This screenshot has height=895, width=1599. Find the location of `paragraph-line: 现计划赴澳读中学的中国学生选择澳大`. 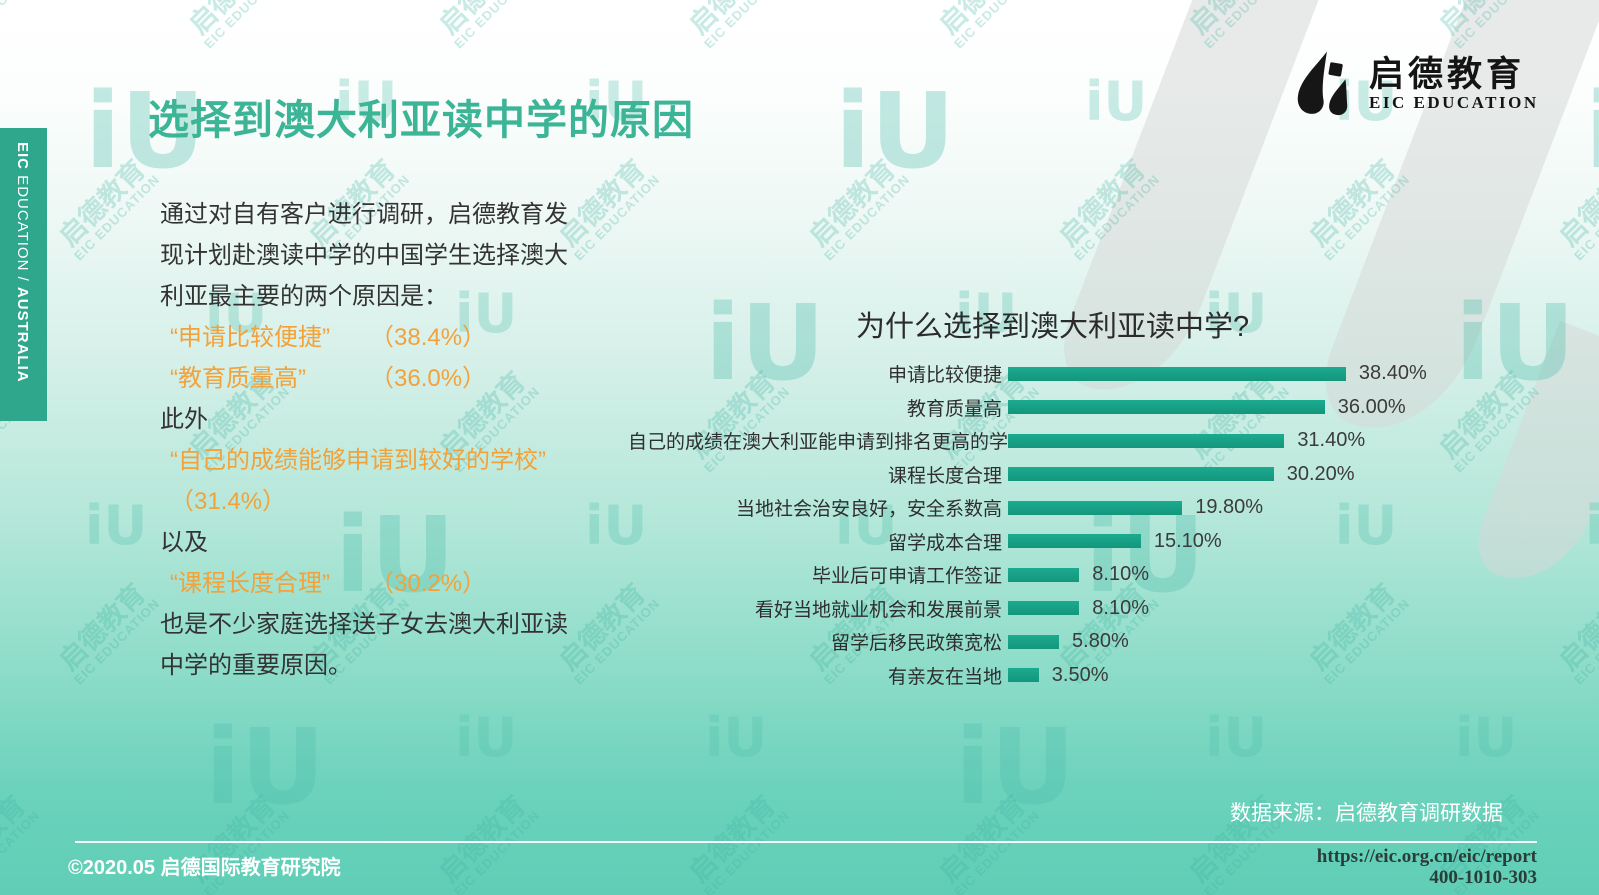

paragraph-line: 现计划赴澳读中学的中国学生选择澳大 is located at coordinates (364, 255).